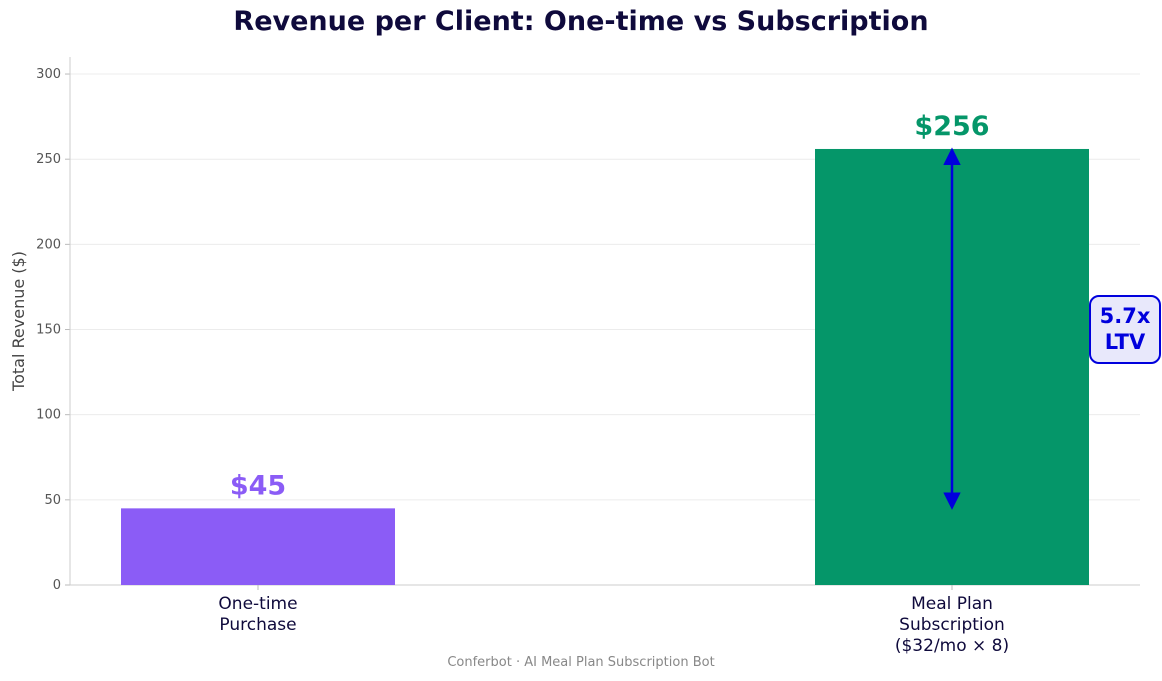  Describe the element at coordinates (18, 321) in the screenshot. I see `y-axis-label: Total Revenue ($)` at that location.